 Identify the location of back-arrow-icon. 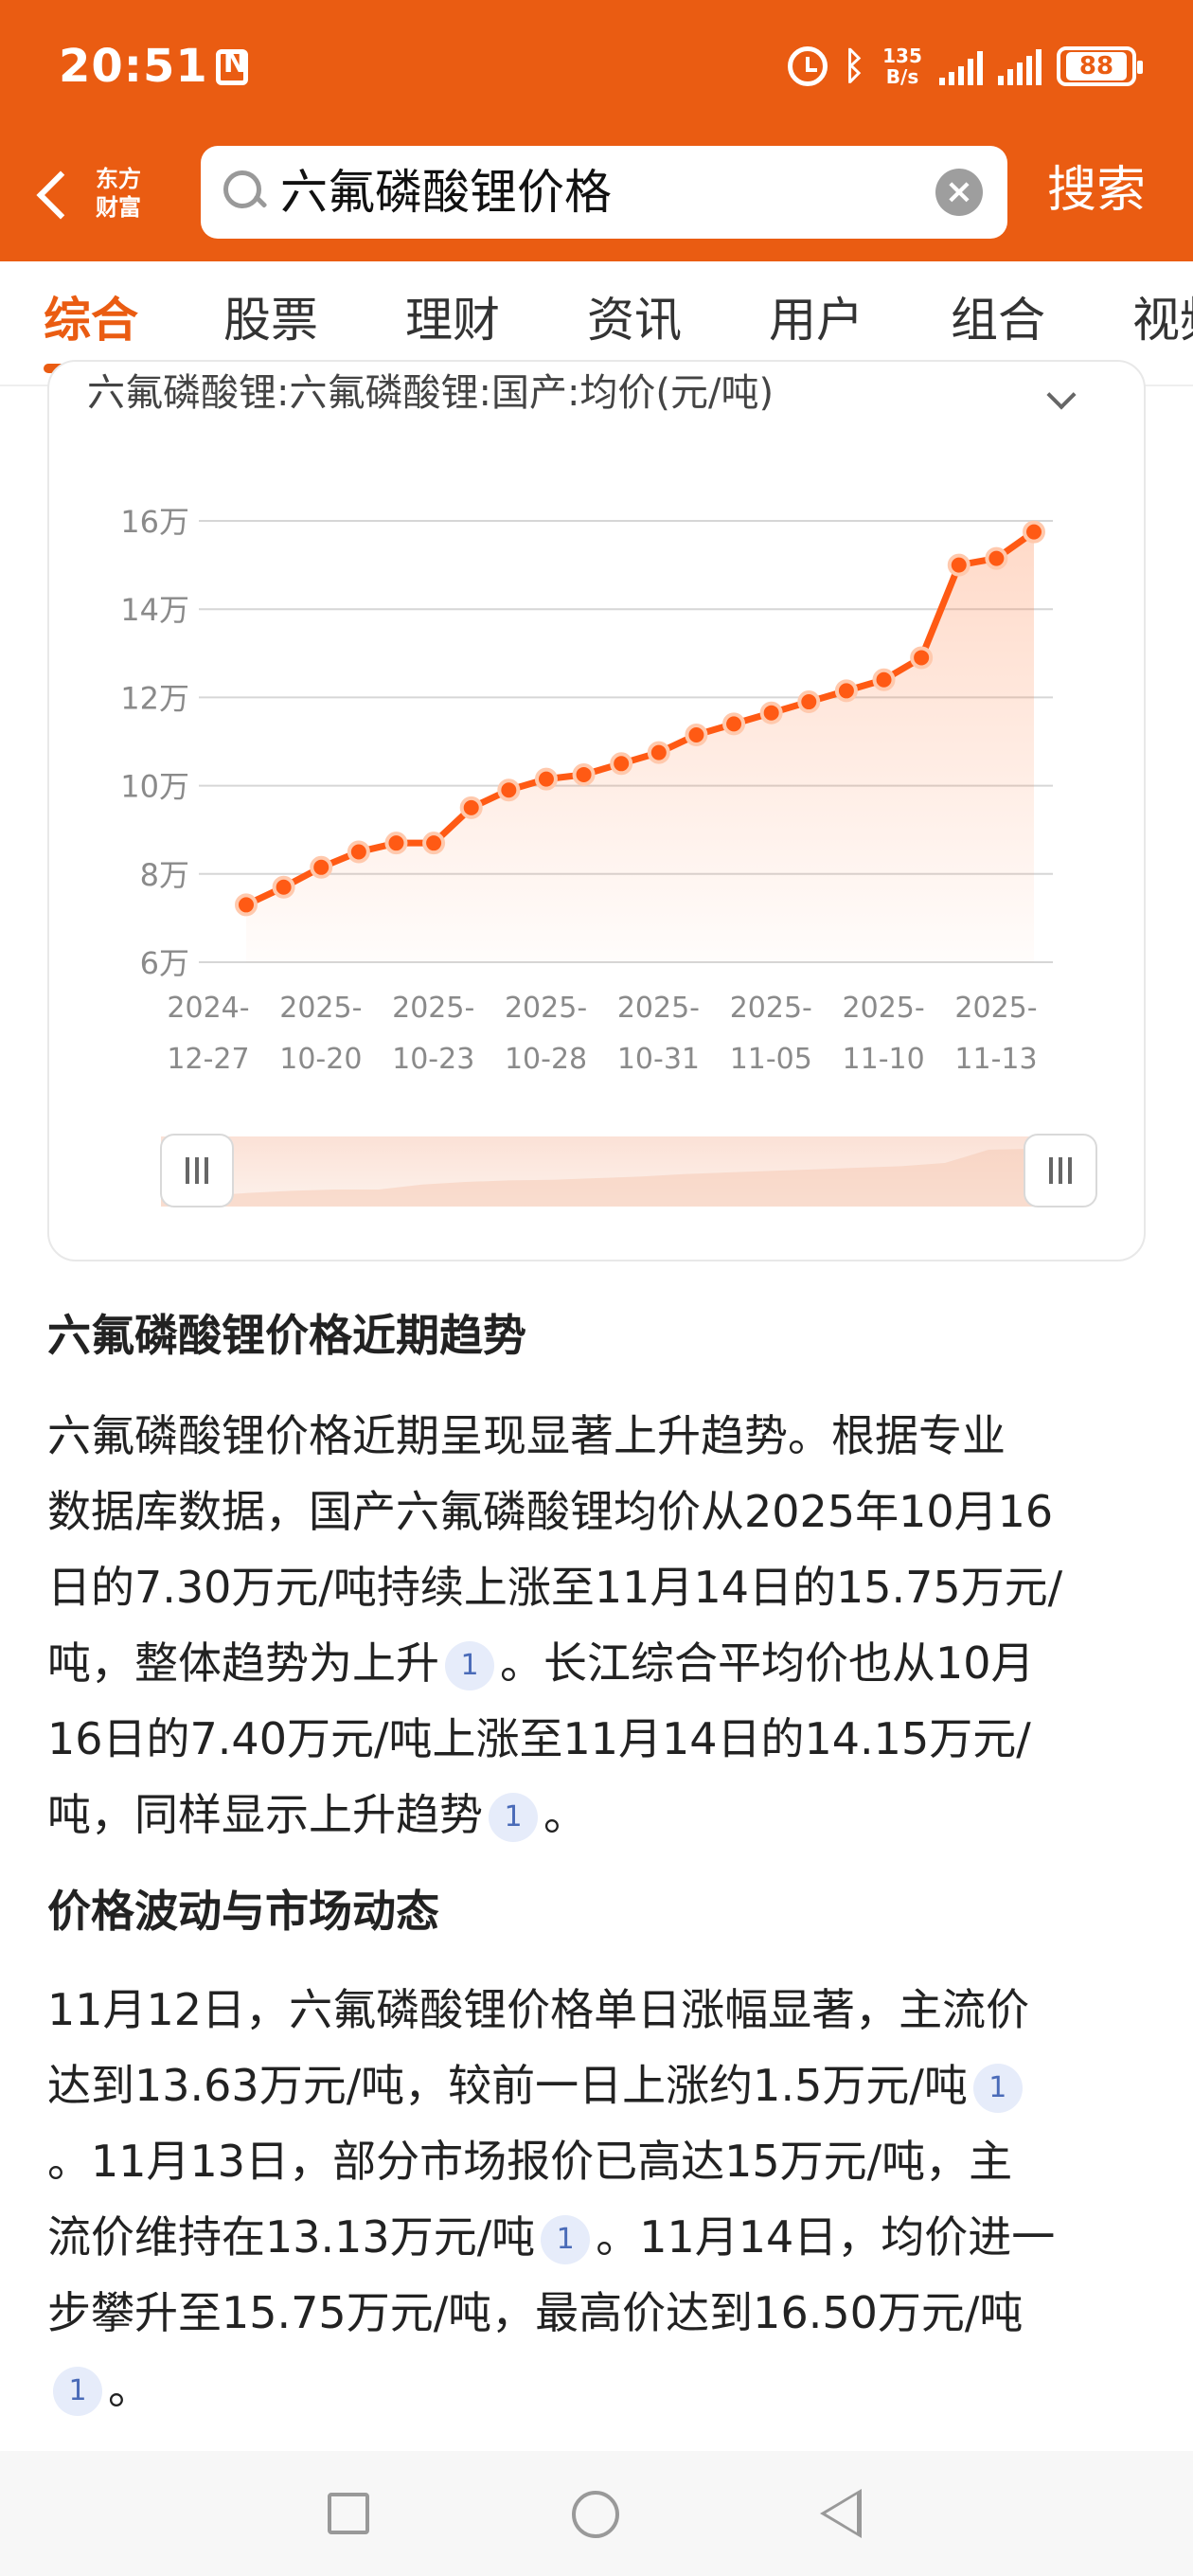
(56, 197).